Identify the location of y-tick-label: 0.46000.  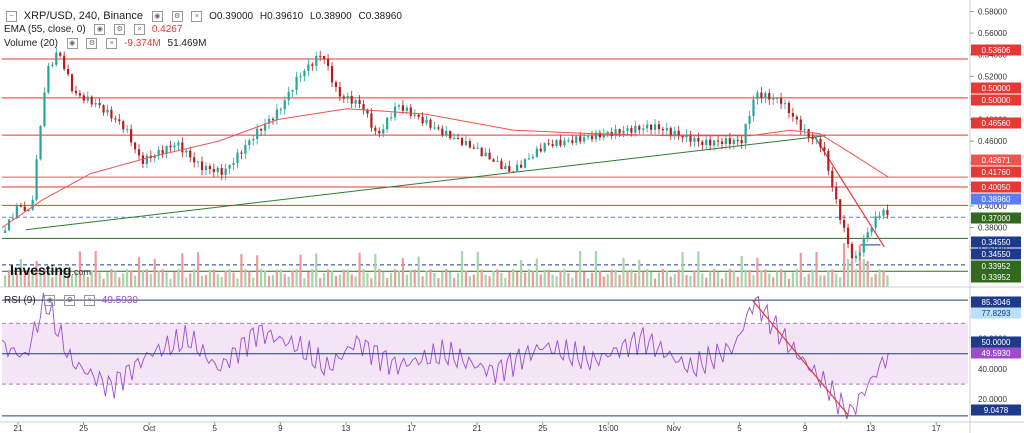
(992, 141).